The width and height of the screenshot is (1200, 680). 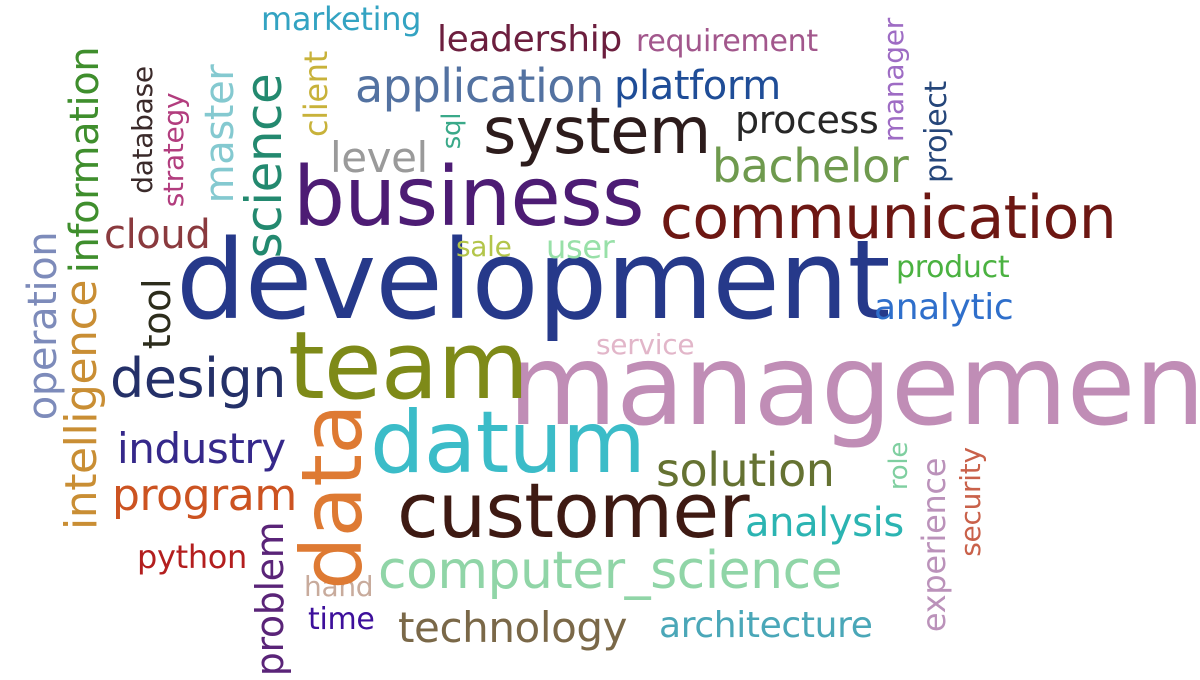 What do you see at coordinates (970, 502) in the screenshot?
I see `word-security: security` at bounding box center [970, 502].